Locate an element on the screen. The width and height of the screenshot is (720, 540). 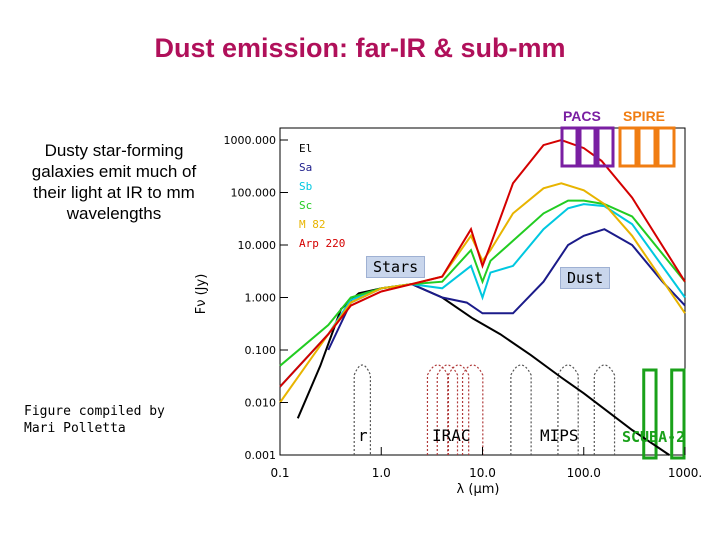
legend-entry: Sc is located at coordinates (305, 205).